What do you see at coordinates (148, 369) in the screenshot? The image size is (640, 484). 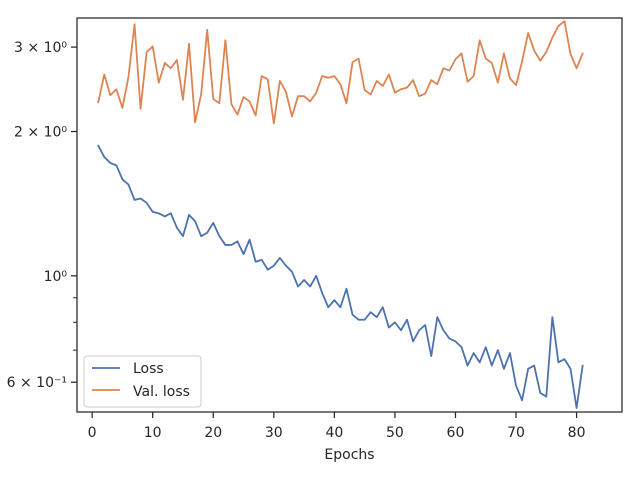 I see `legend-label-loss: Loss` at bounding box center [148, 369].